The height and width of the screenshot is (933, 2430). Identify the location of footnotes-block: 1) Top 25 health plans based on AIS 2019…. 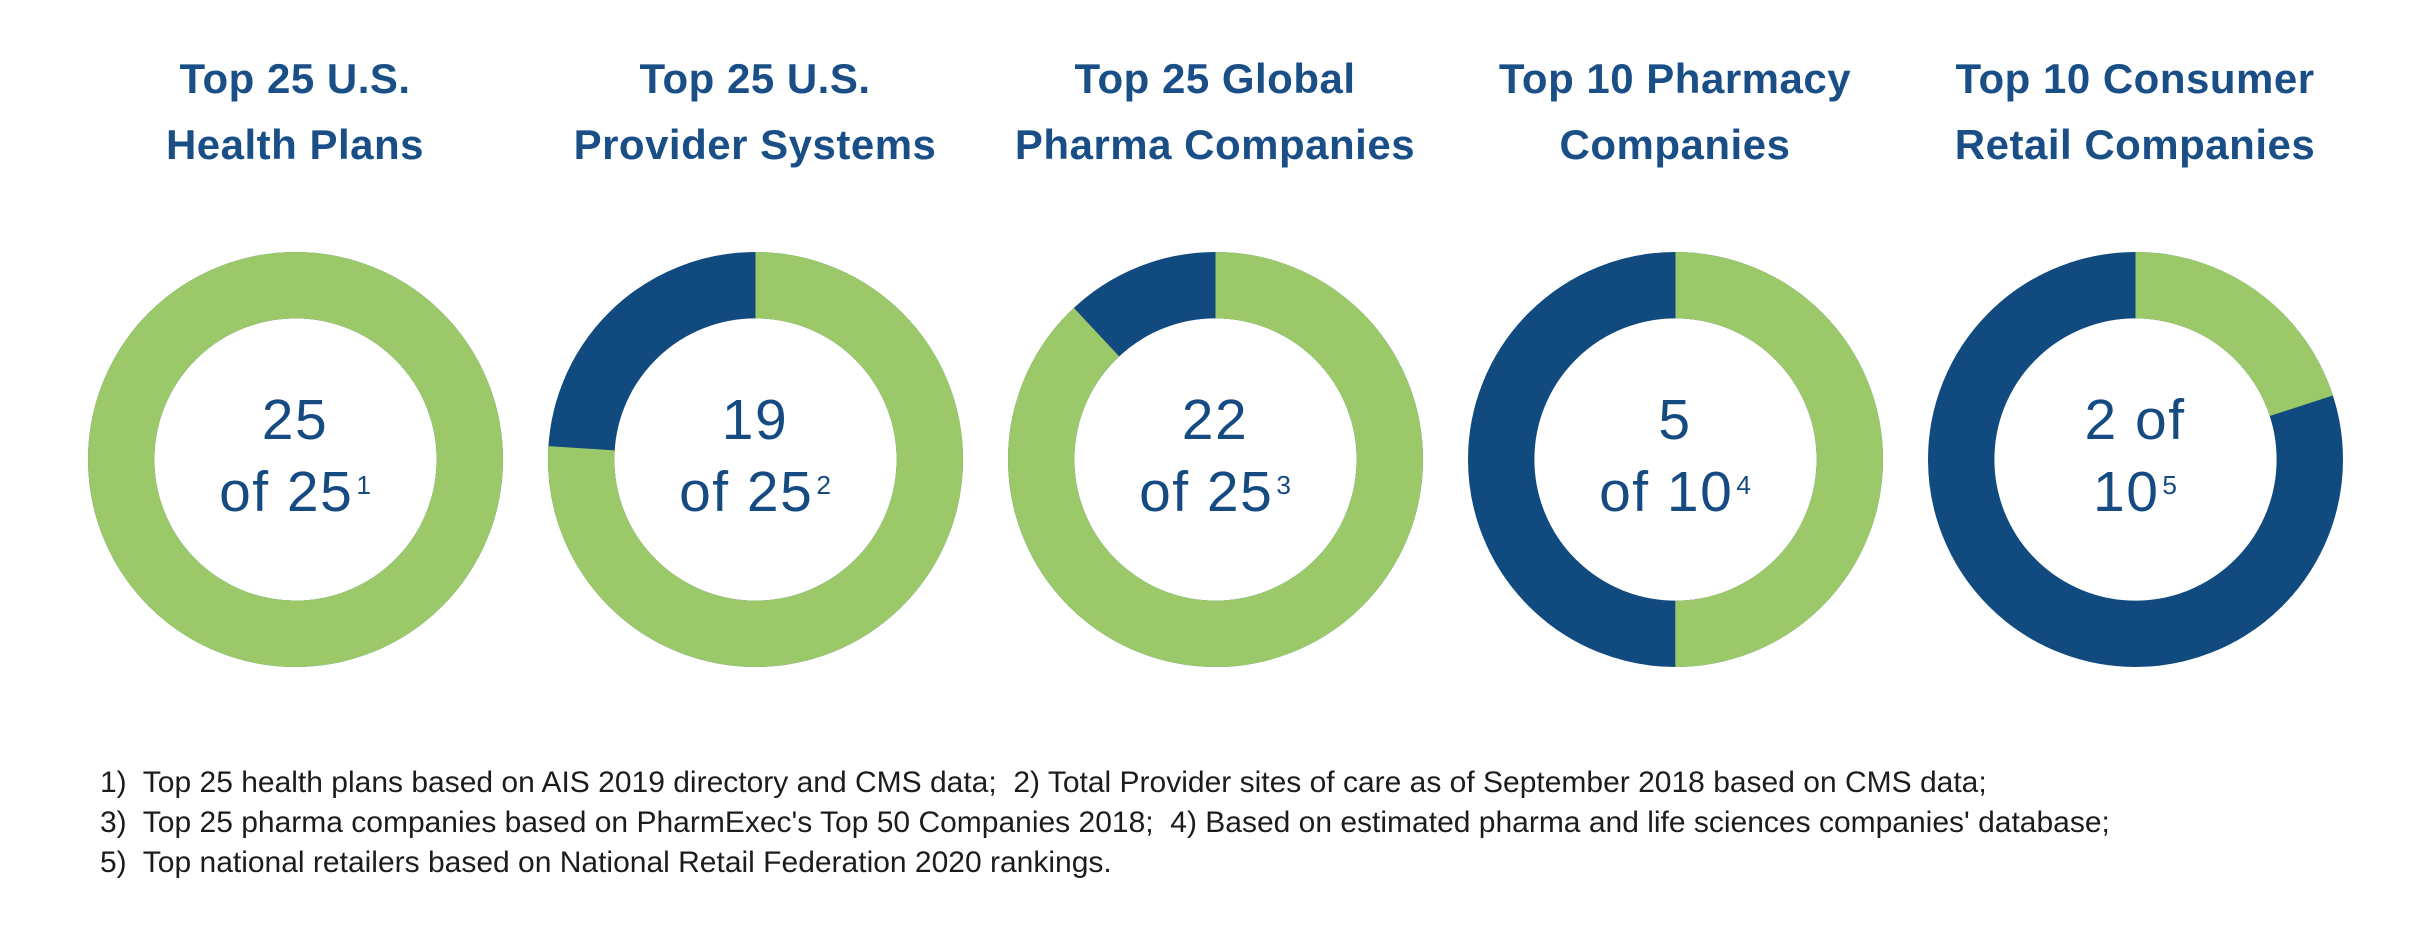
(1105, 823).